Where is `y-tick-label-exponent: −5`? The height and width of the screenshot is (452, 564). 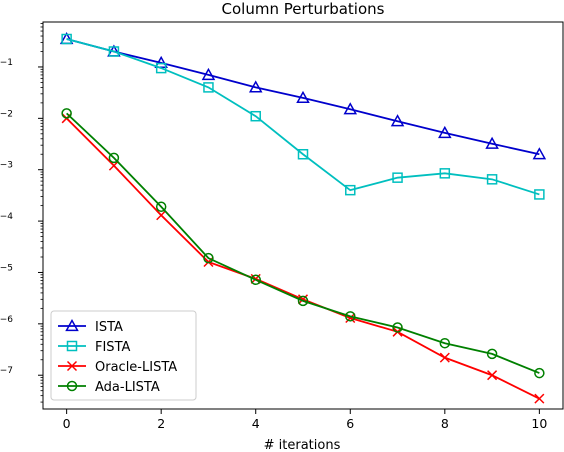 y-tick-label-exponent: −5 is located at coordinates (6, 268).